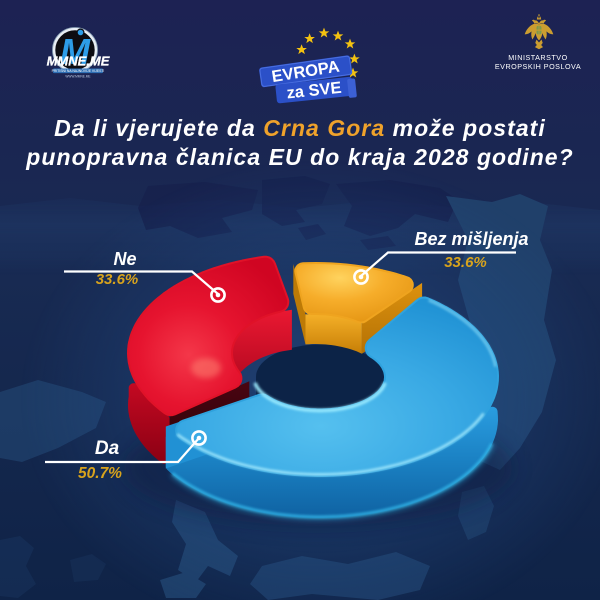 The height and width of the screenshot is (600, 600). I want to click on svg-text: M, so click(75, 51).